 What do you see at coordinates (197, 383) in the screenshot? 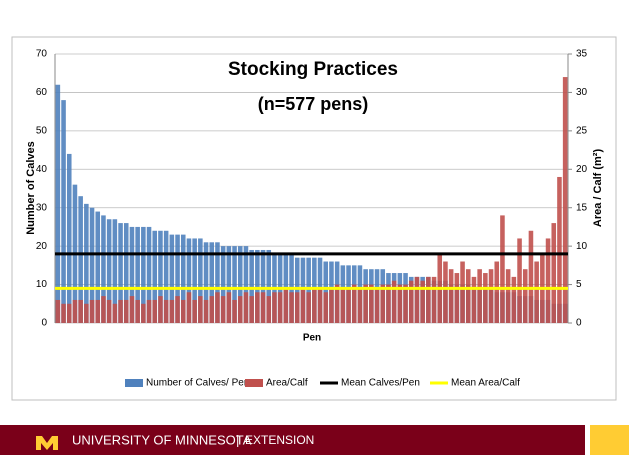
I see `legend-label: Number of Calves/ Pen` at bounding box center [197, 383].